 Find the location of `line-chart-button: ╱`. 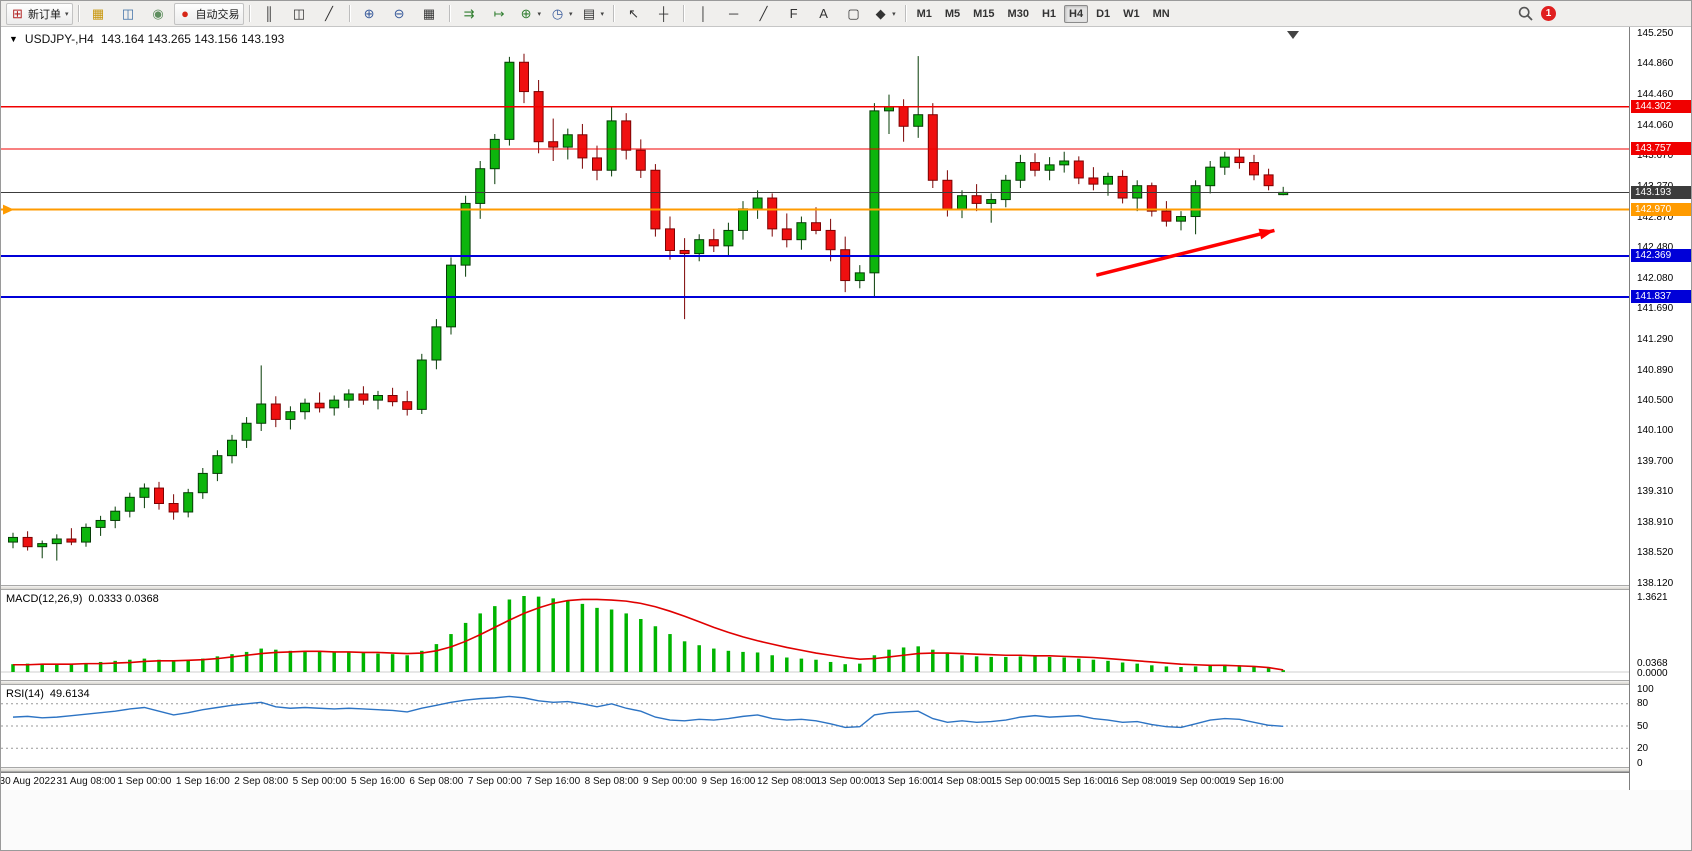

line-chart-button: ╱ is located at coordinates (329, 14).